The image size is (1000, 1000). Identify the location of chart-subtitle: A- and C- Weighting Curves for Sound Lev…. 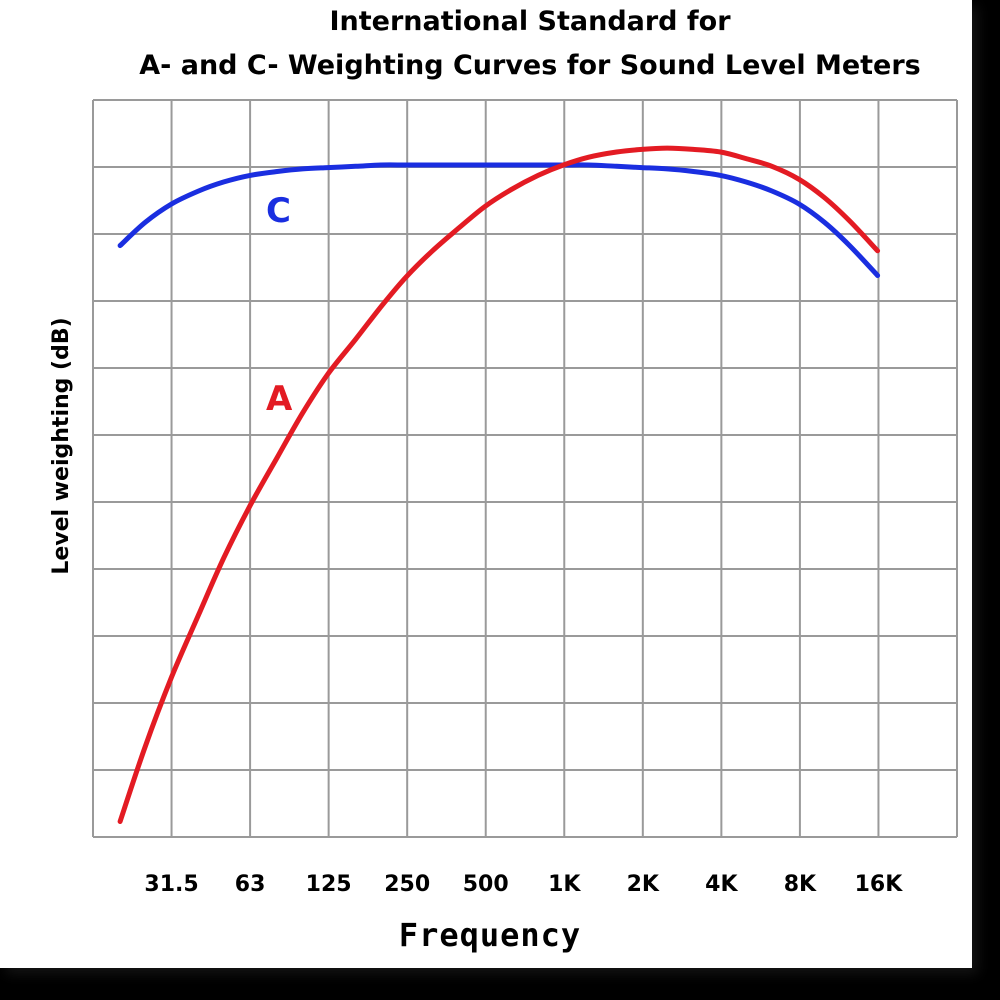
(530, 65).